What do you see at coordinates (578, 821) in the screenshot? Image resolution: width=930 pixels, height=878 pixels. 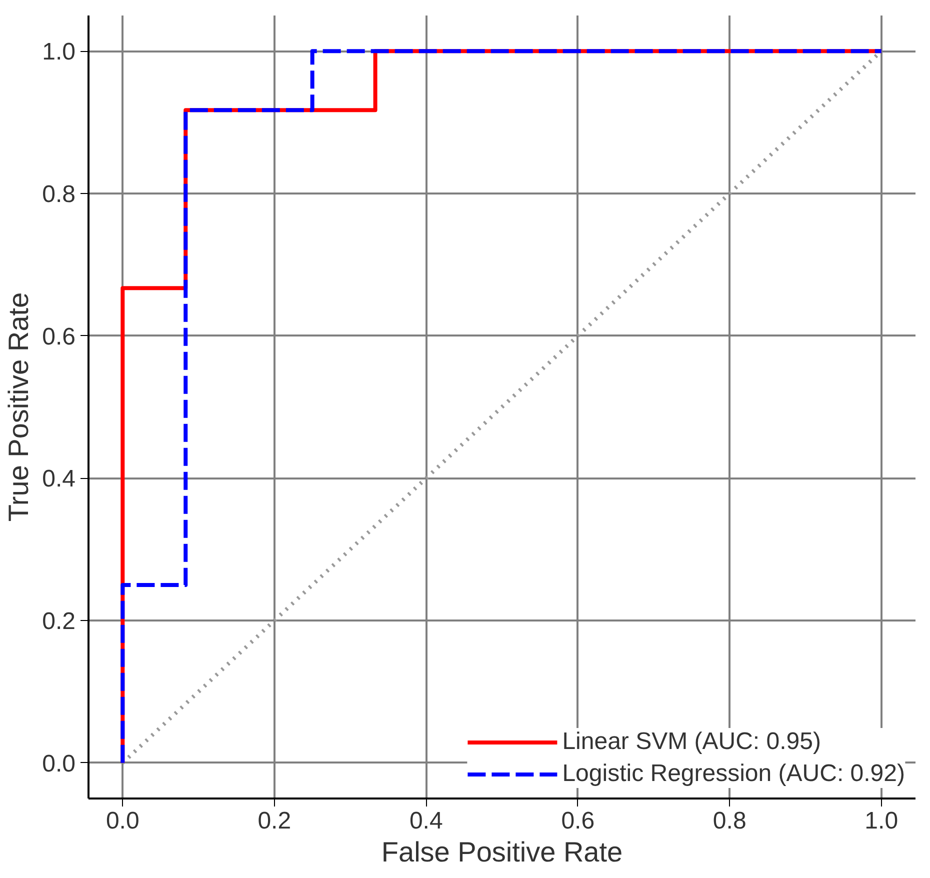 I see `x-tick-label: 0.6` at bounding box center [578, 821].